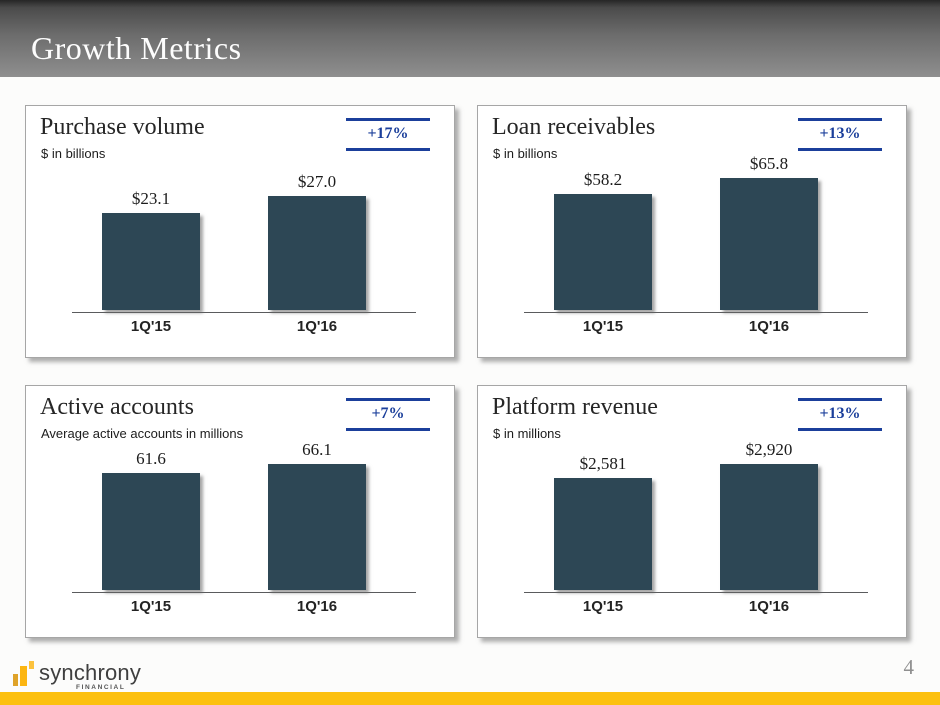 The width and height of the screenshot is (940, 705). What do you see at coordinates (470, 698) in the screenshot?
I see `footer-gold-bar` at bounding box center [470, 698].